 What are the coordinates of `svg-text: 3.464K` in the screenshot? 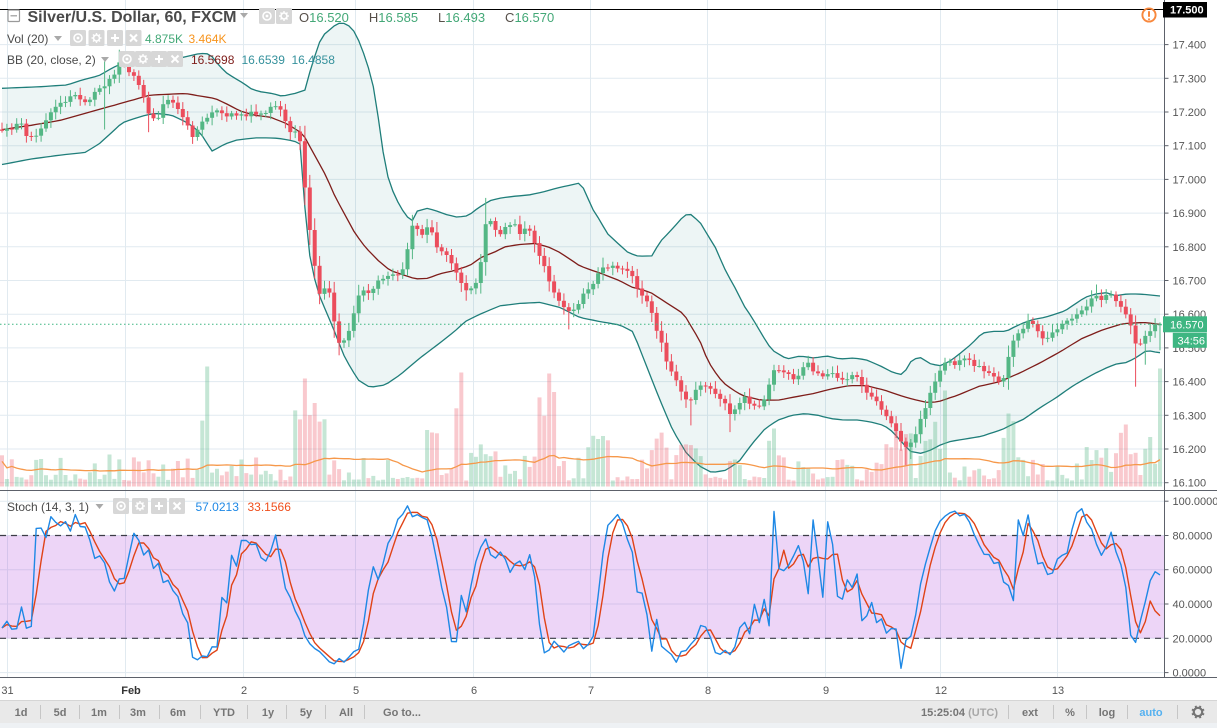 It's located at (208, 39).